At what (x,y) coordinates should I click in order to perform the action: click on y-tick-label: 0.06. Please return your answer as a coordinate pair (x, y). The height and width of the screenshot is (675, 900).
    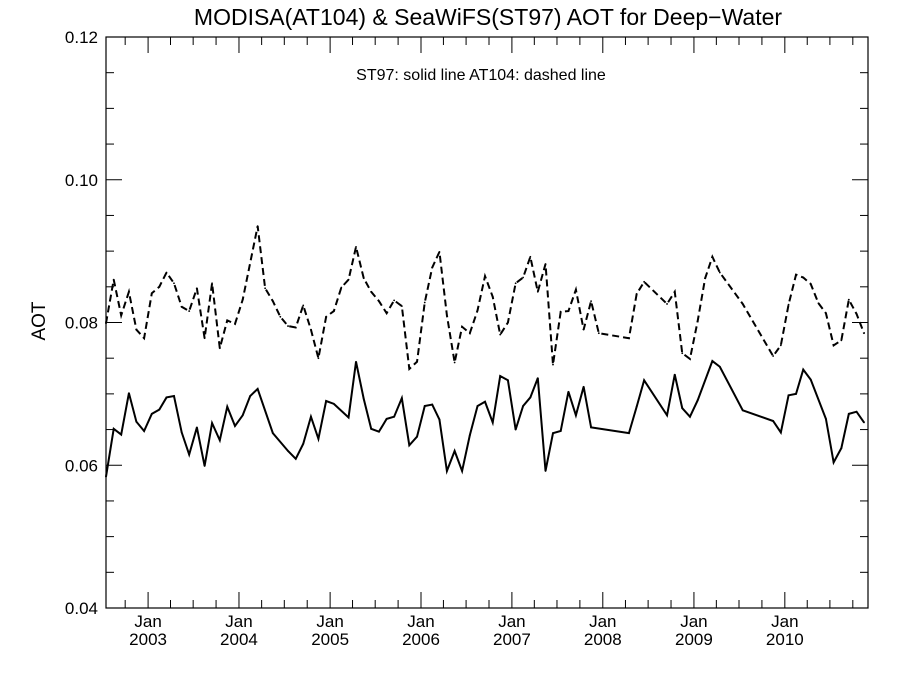
    Looking at the image, I should click on (81, 465).